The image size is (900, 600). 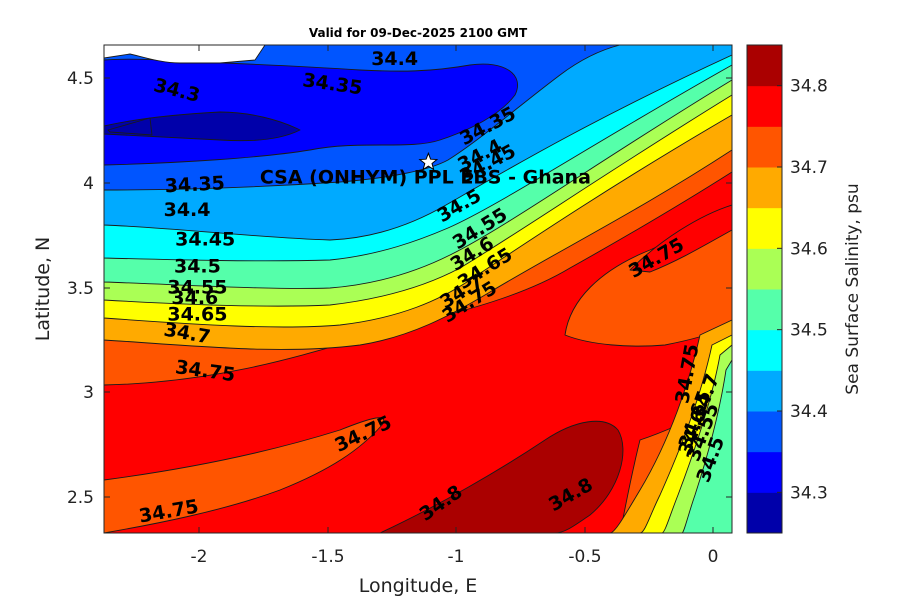 I want to click on land-gap, so click(x=185, y=54).